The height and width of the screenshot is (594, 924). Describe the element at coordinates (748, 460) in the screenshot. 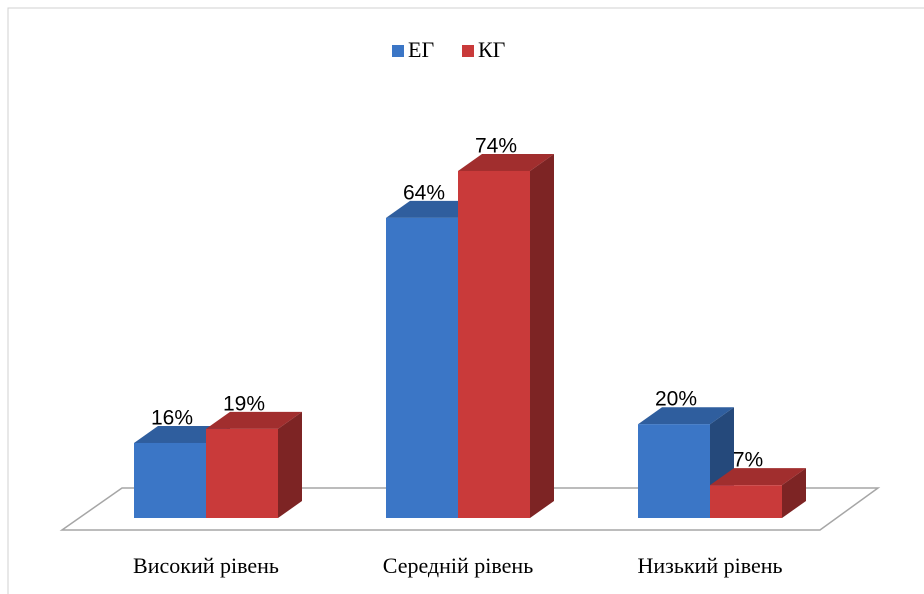

I see `data-label: 7%` at that location.